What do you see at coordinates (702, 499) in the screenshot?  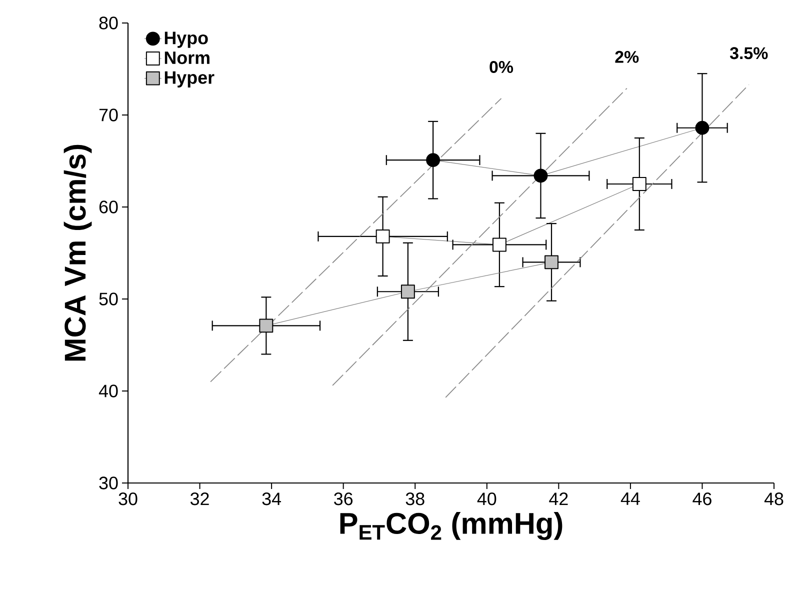 I see `x-tick-label: 46` at bounding box center [702, 499].